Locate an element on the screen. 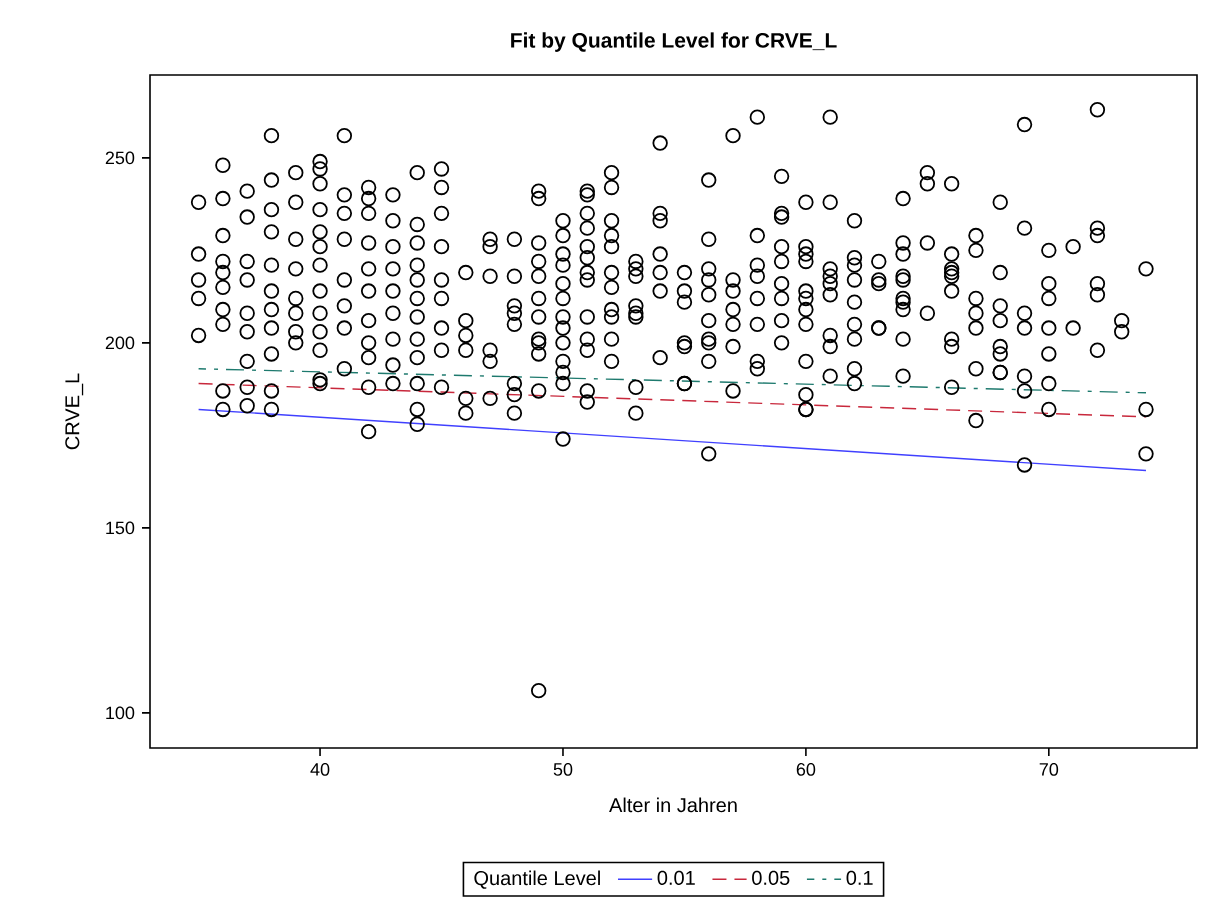  x-tick-label: 60 is located at coordinates (806, 769).